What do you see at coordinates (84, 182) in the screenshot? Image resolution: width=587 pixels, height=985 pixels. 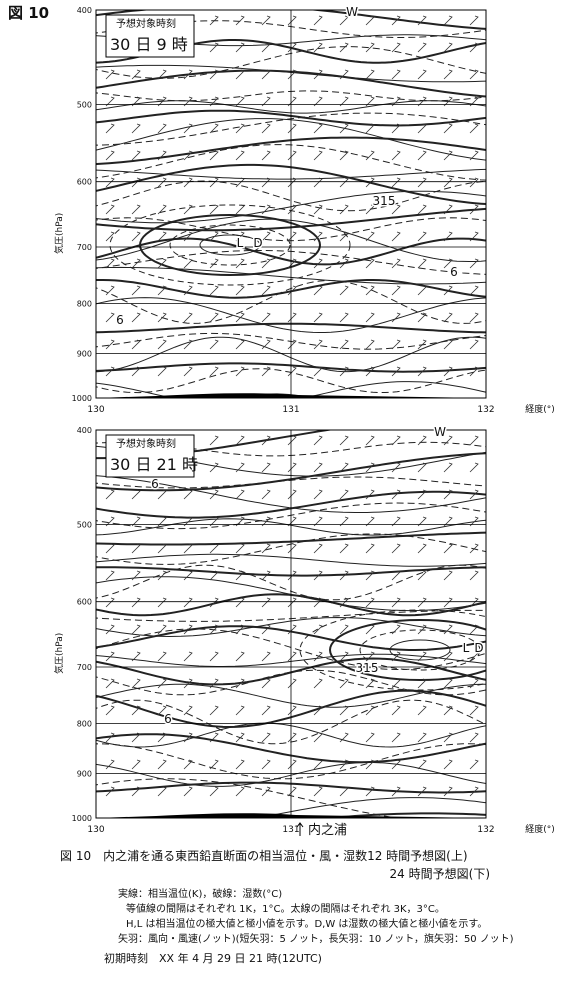 I see `y-tick-label: 600` at bounding box center [84, 182].